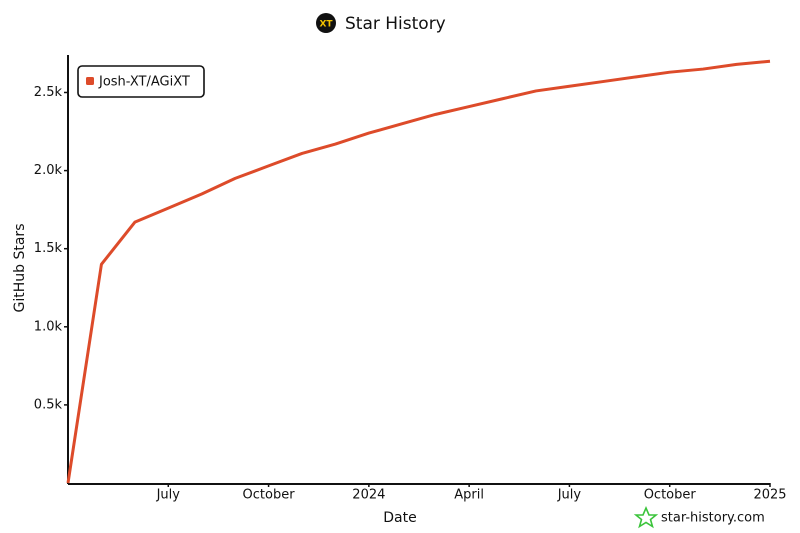 This screenshot has height=533, width=800. What do you see at coordinates (48, 404) in the screenshot?
I see `y-tick-label: 0.5k` at bounding box center [48, 404].